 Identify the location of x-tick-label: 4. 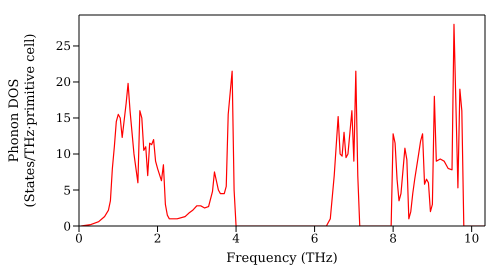
(236, 239).